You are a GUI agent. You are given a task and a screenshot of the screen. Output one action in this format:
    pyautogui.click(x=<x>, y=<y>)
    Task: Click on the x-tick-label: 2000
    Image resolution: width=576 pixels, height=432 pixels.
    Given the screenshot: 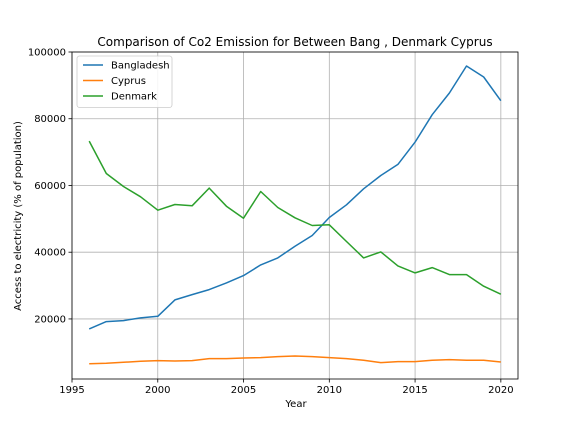 What is the action you would take?
    pyautogui.click(x=157, y=390)
    